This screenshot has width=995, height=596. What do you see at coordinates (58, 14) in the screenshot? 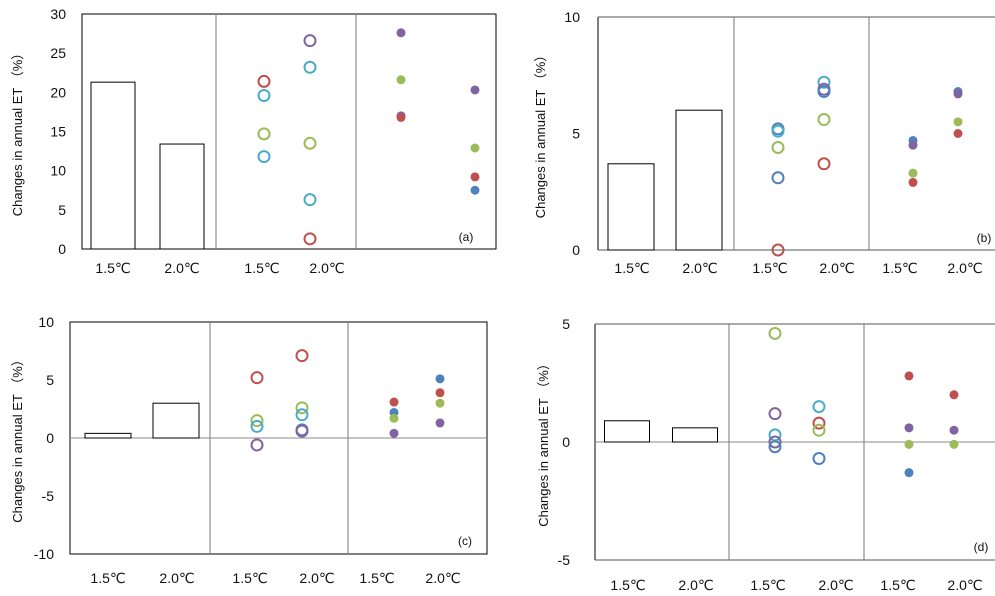
I see `y-tick-label: 30` at bounding box center [58, 14].